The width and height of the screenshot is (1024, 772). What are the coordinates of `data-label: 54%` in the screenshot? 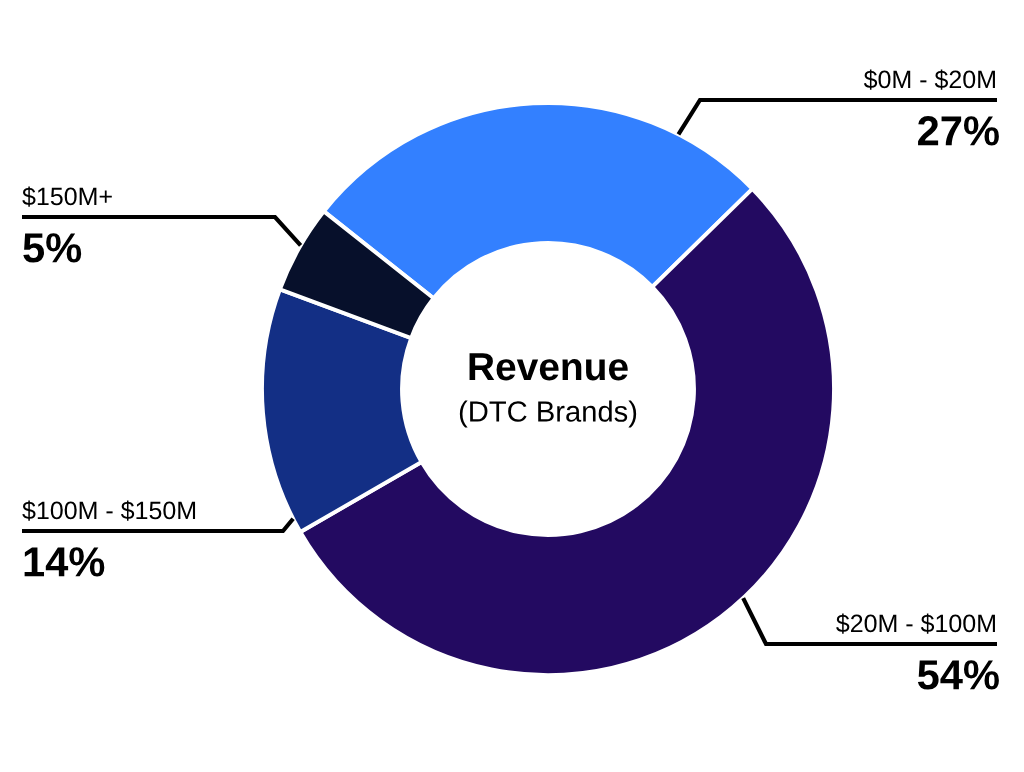 It's located at (958, 675).